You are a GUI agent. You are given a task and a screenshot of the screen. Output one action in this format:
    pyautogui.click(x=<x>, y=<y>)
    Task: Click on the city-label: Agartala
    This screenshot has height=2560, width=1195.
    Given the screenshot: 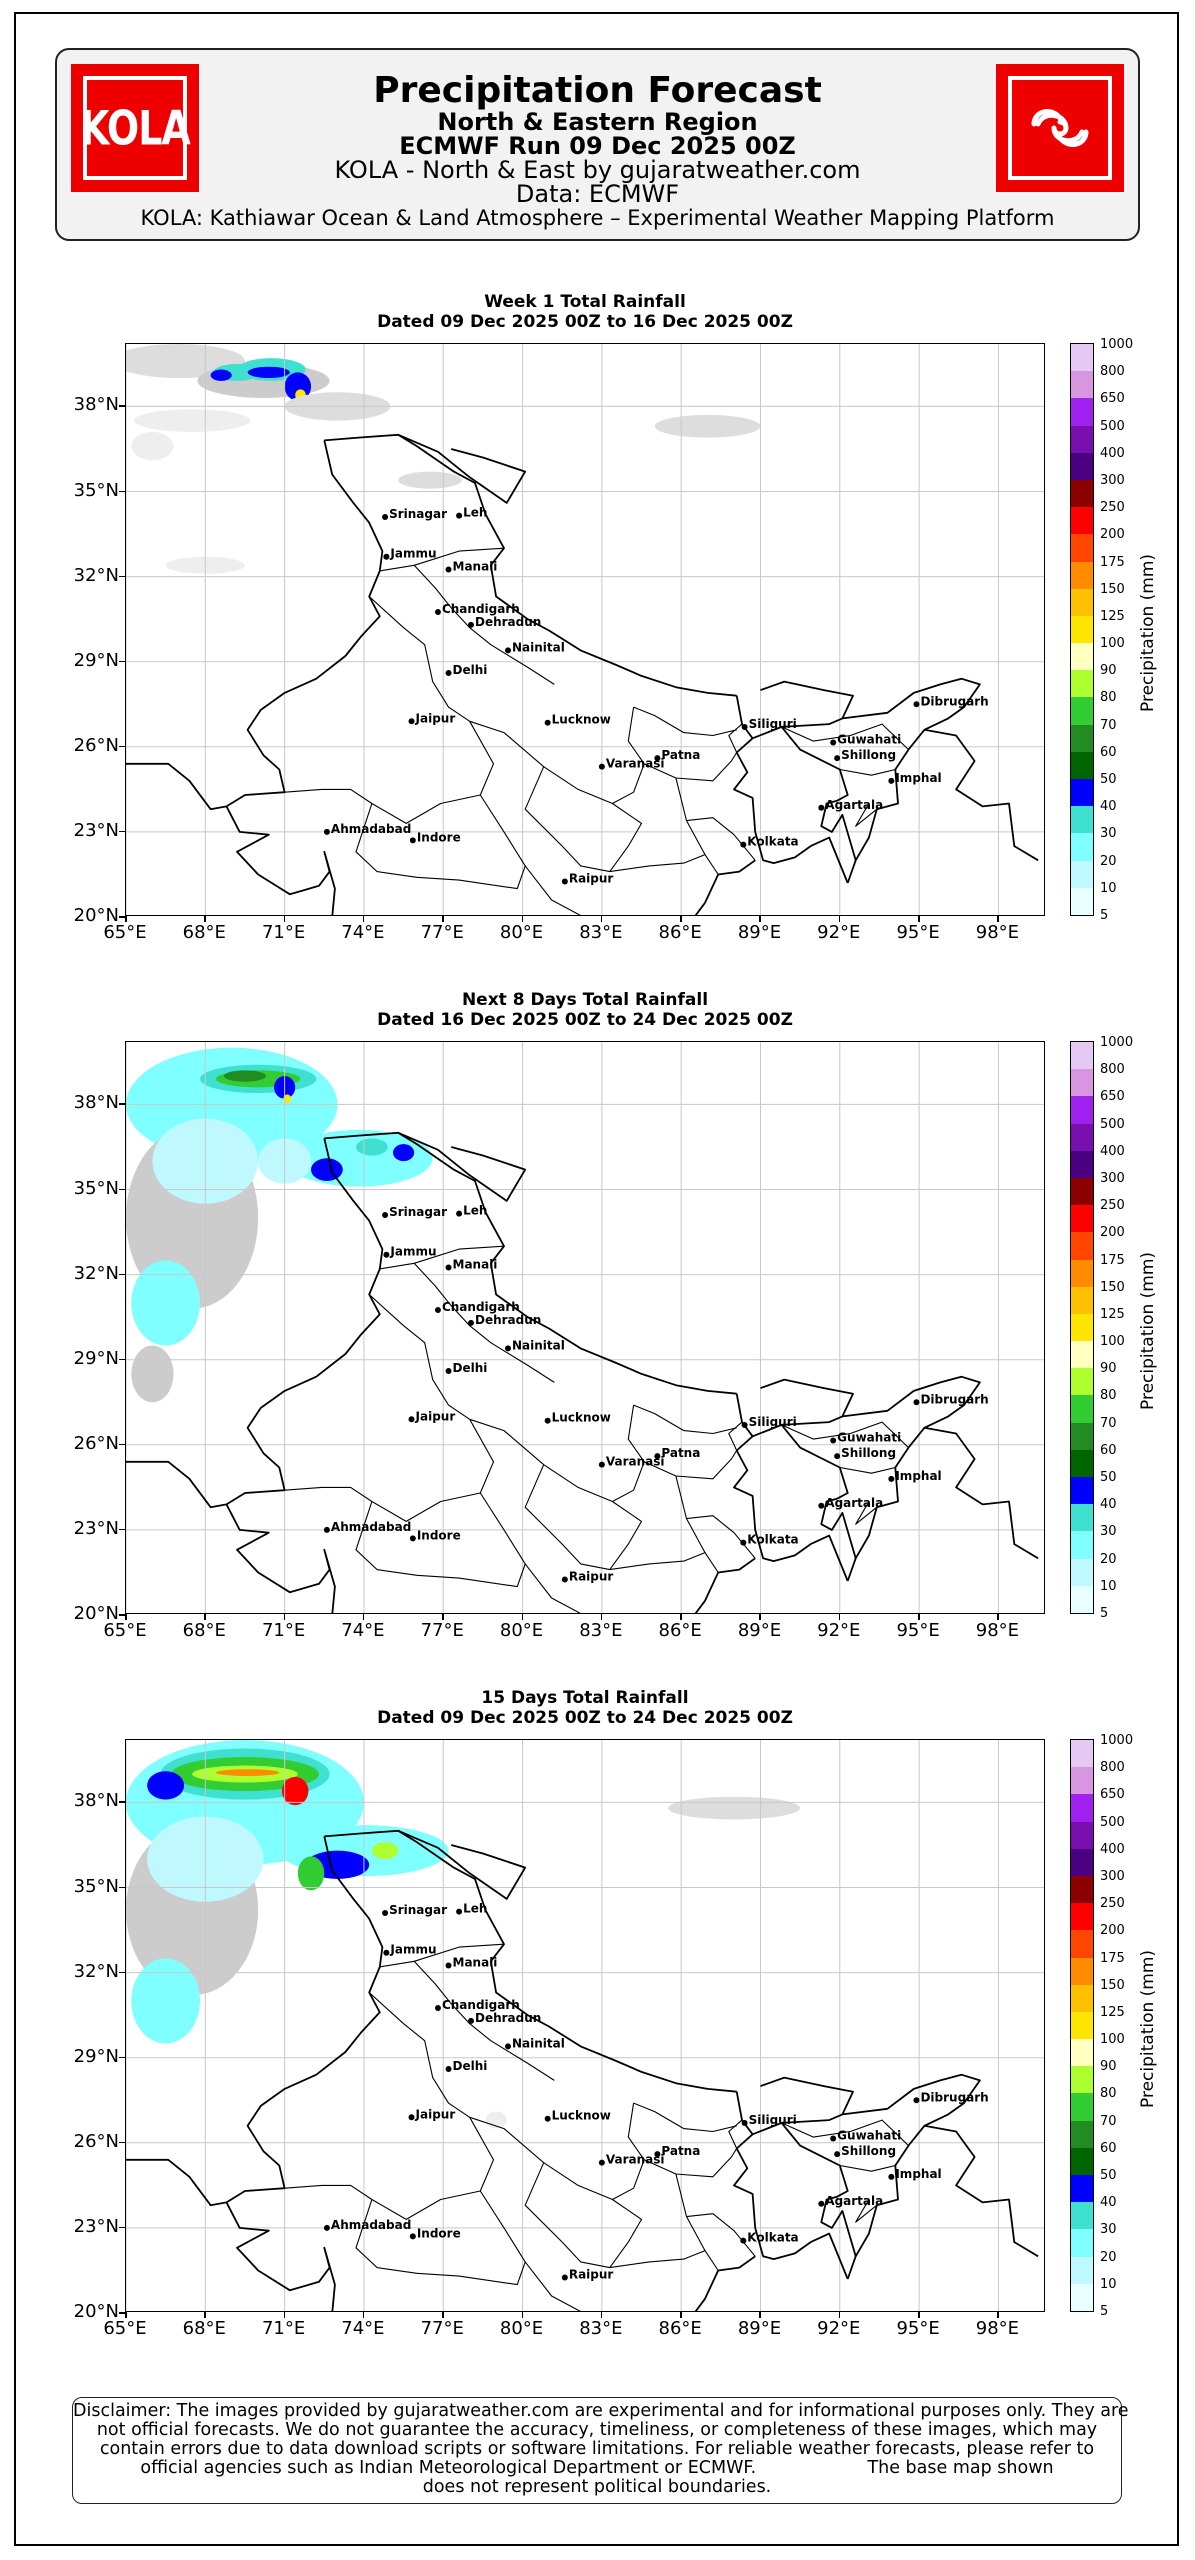 What is the action you would take?
    pyautogui.click(x=854, y=2201)
    